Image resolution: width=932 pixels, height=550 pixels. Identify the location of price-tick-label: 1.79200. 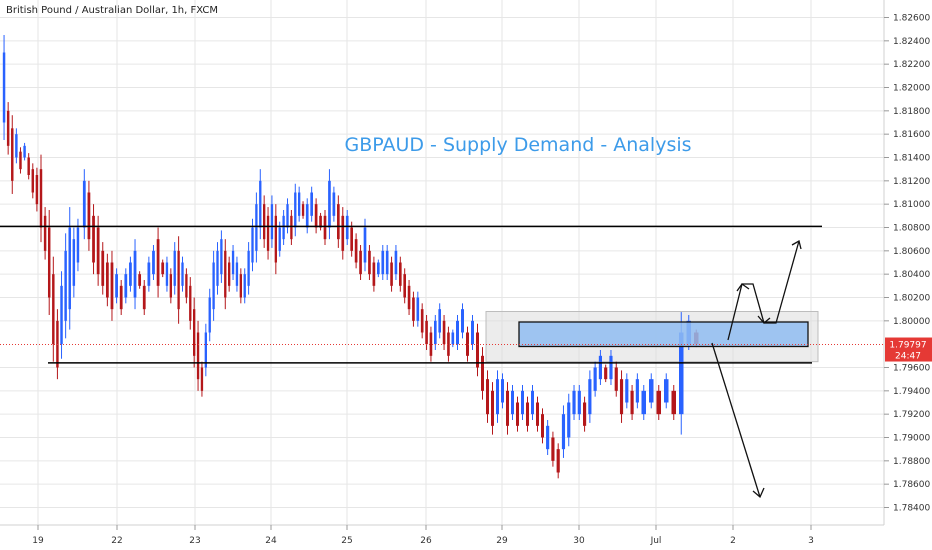
(911, 415).